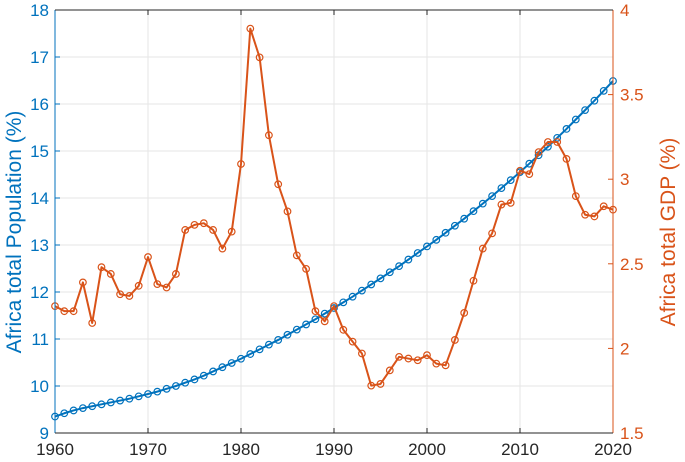 The width and height of the screenshot is (685, 462). Describe the element at coordinates (632, 433) in the screenshot. I see `right-tick-label: 1.5` at that location.